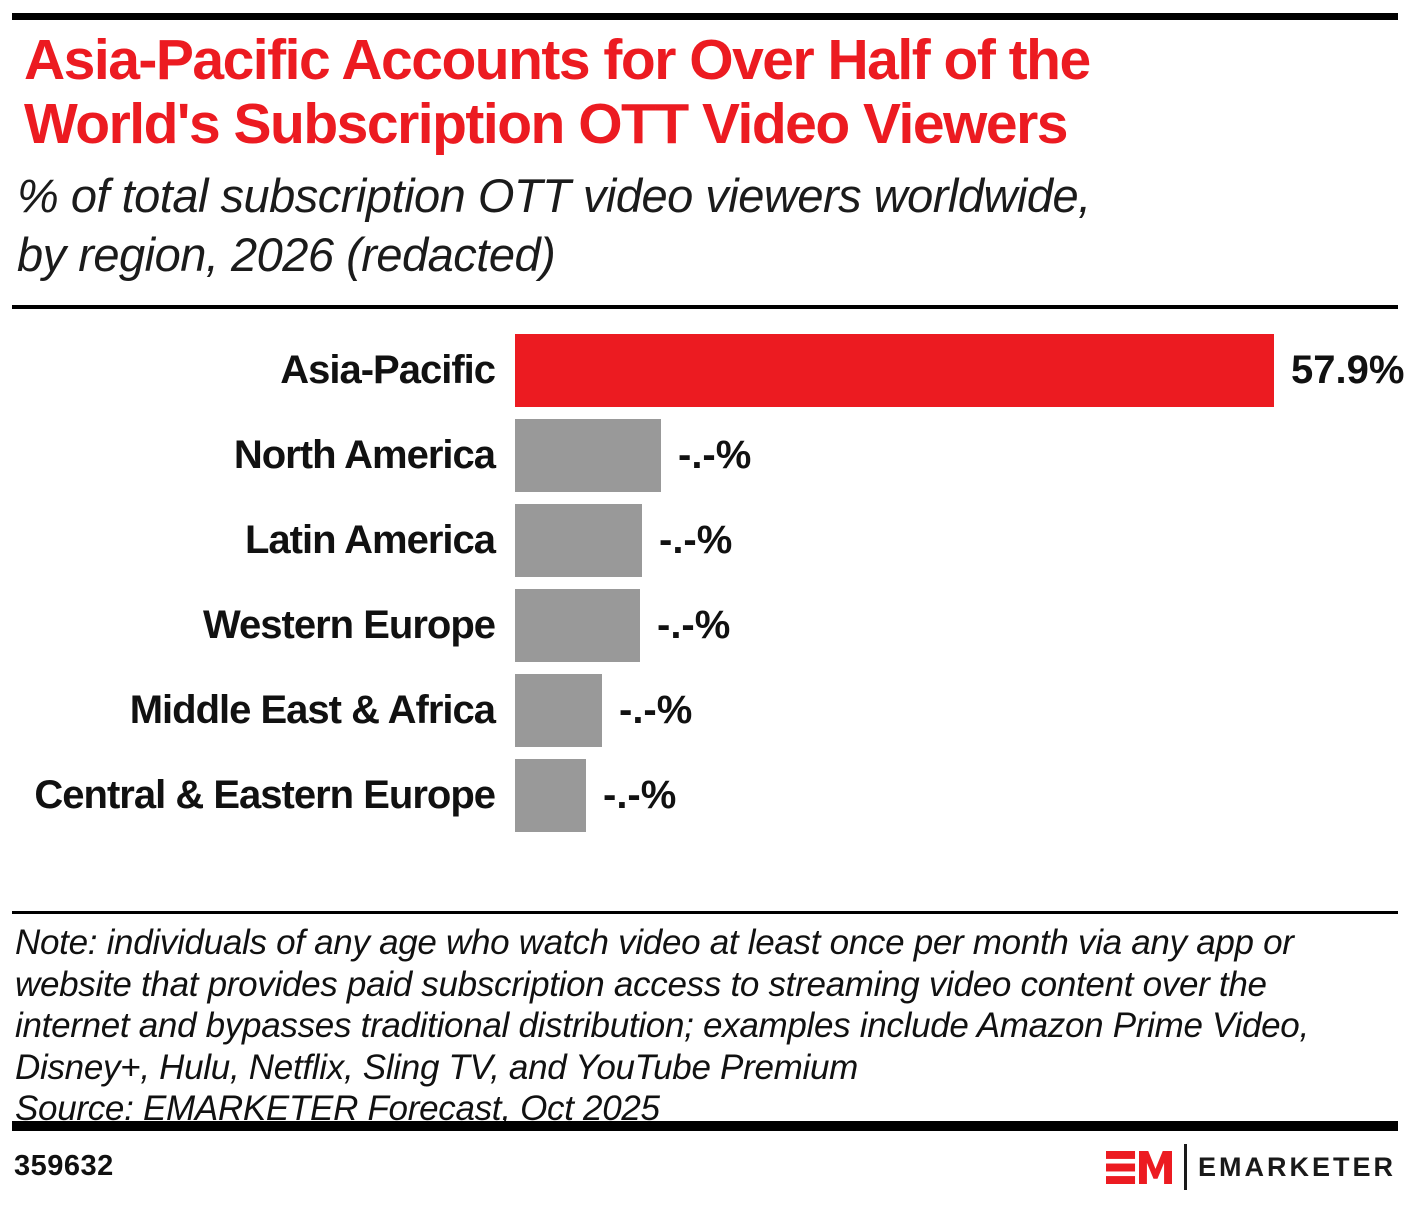  I want to click on chart-row: Latin America -.-%, so click(705, 540).